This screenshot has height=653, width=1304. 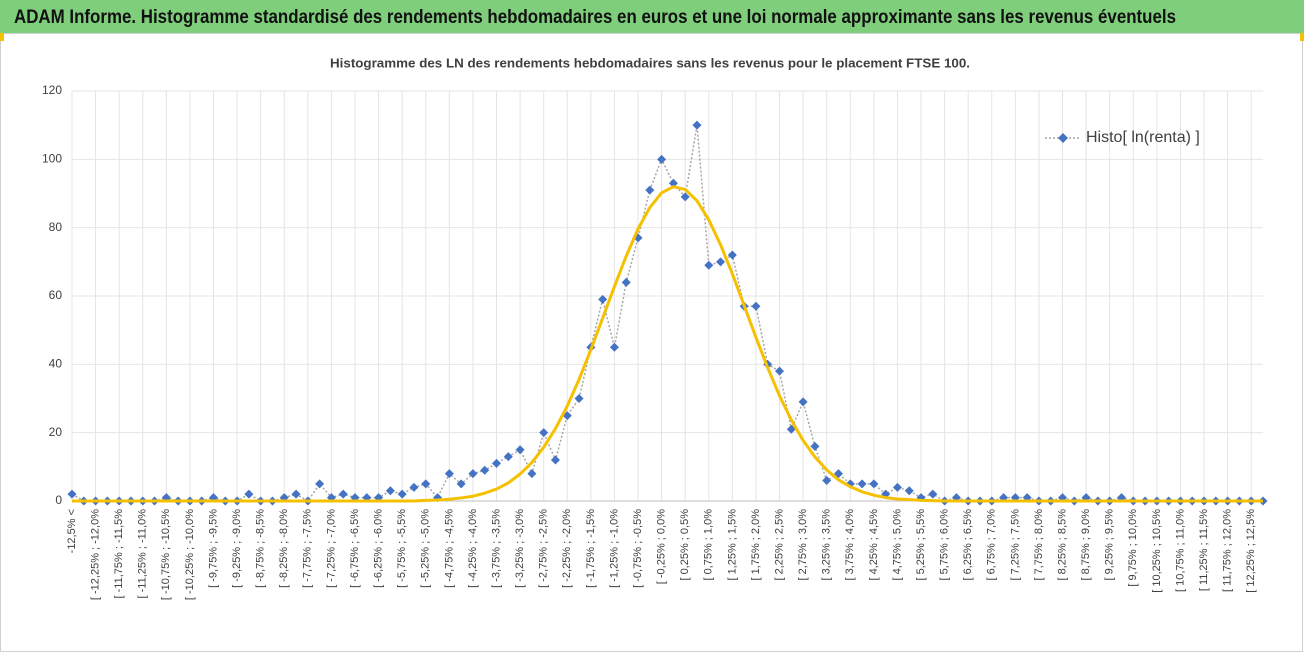 I want to click on x-tick-label: [ 0,25% ; 0,5%, so click(x=685, y=545).